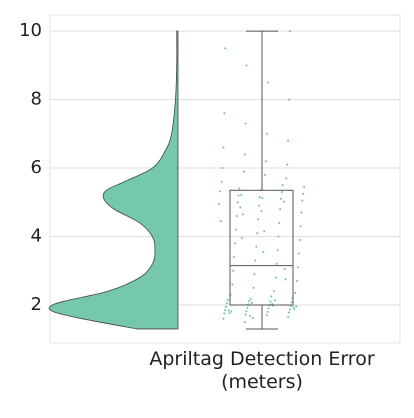  Describe the element at coordinates (36, 236) in the screenshot. I see `y-tick-label: 4` at that location.